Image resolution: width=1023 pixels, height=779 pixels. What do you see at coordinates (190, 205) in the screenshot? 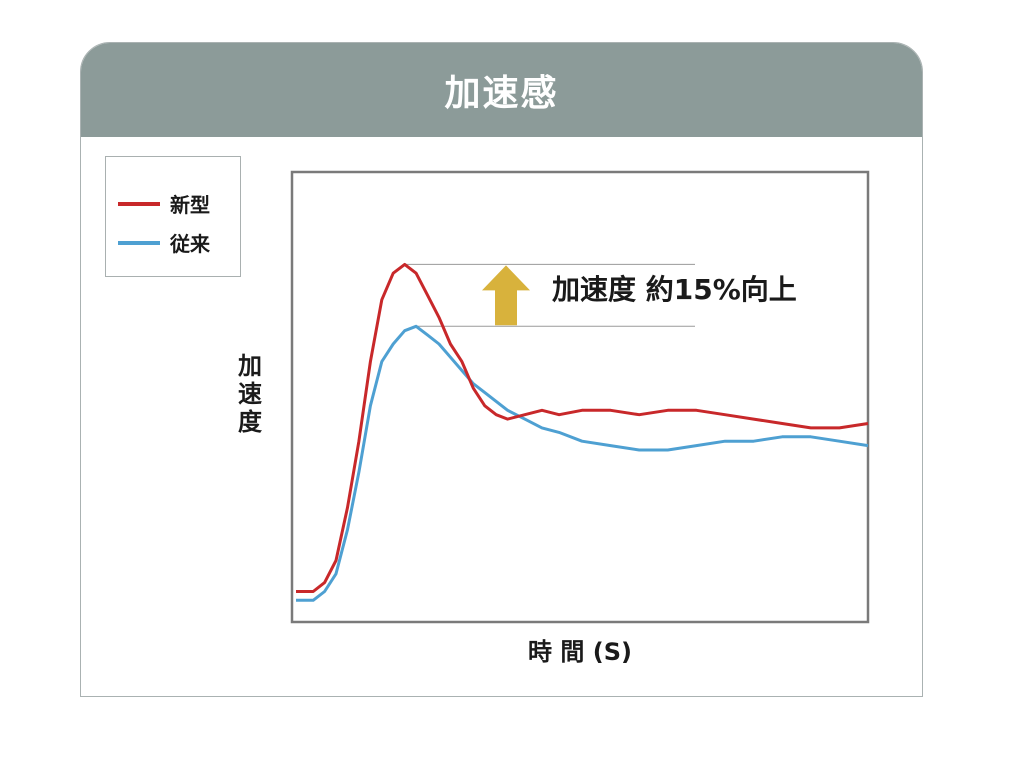
I see `legend-label-new: 新型` at bounding box center [190, 205].